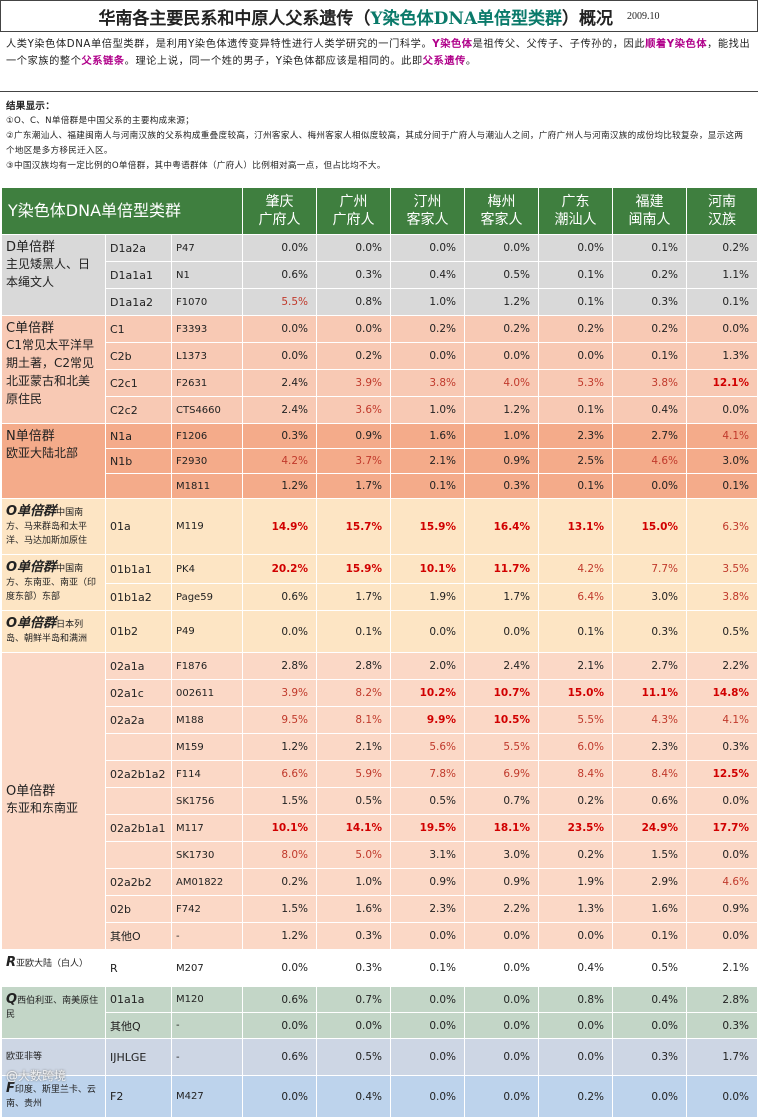 The height and width of the screenshot is (1118, 758). Describe the element at coordinates (354, 569) in the screenshot. I see `value-cell: 15.9%` at that location.